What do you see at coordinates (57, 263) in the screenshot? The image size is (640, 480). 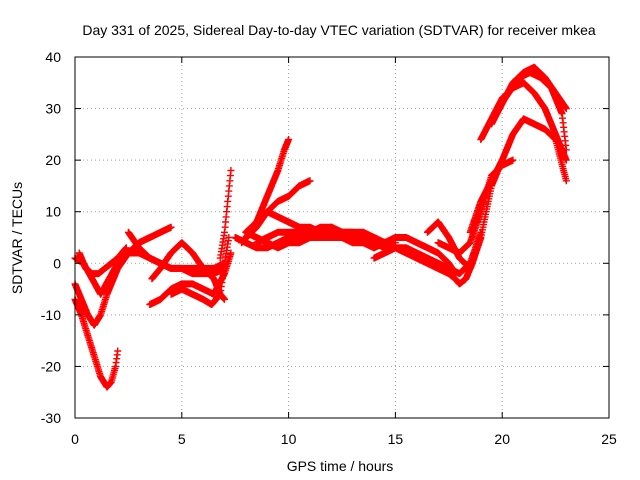 I see `y-tick-label: 0` at bounding box center [57, 263].